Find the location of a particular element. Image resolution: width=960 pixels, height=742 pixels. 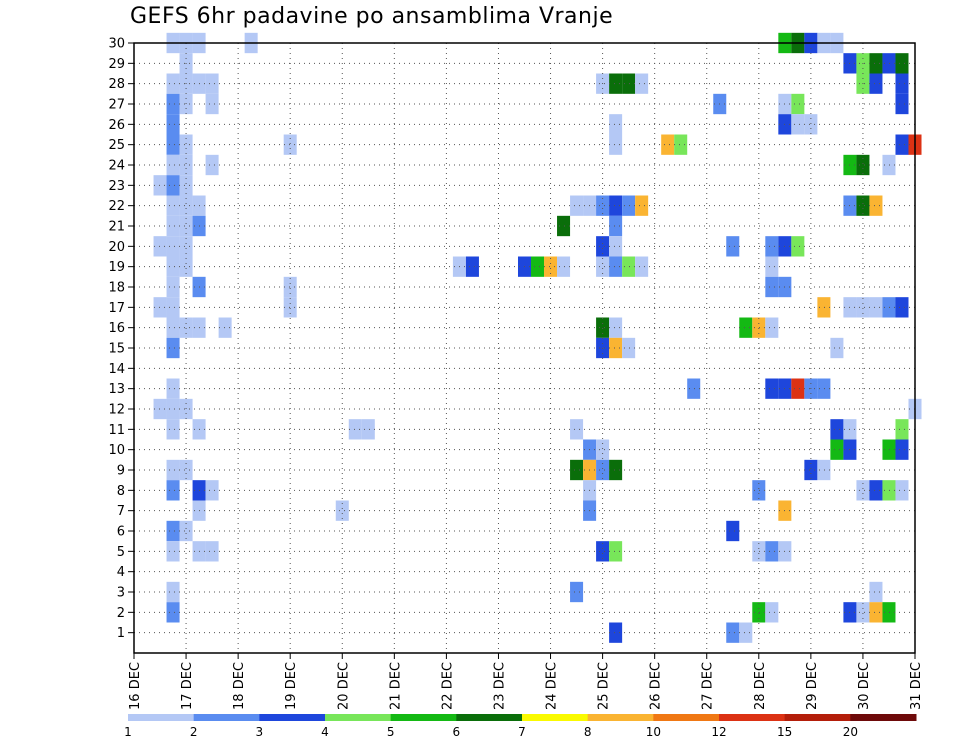

legend-label: 8 is located at coordinates (588, 732).